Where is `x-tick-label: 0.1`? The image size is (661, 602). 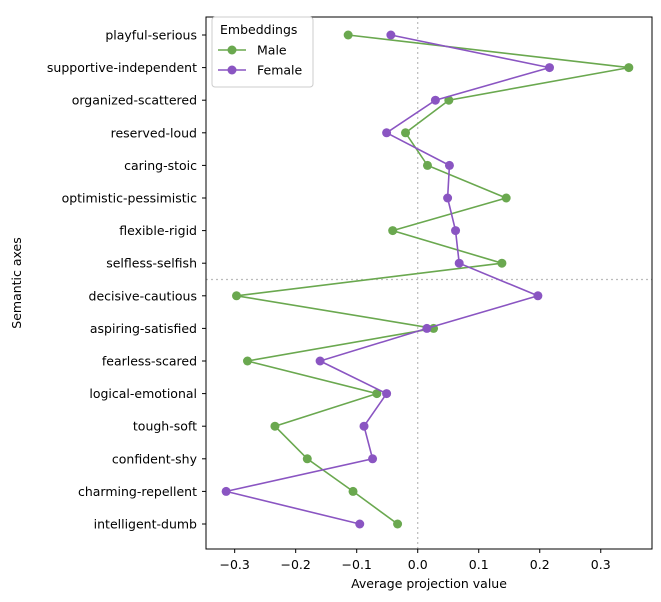 x-tick-label: 0.1 is located at coordinates (479, 564).